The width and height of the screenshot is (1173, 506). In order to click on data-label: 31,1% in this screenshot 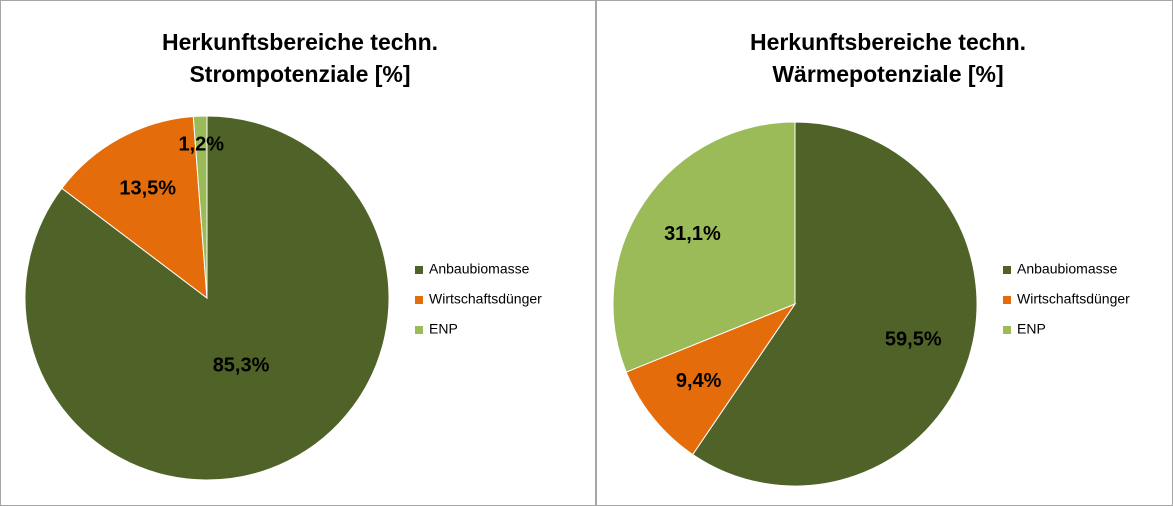, I will do `click(692, 234)`.